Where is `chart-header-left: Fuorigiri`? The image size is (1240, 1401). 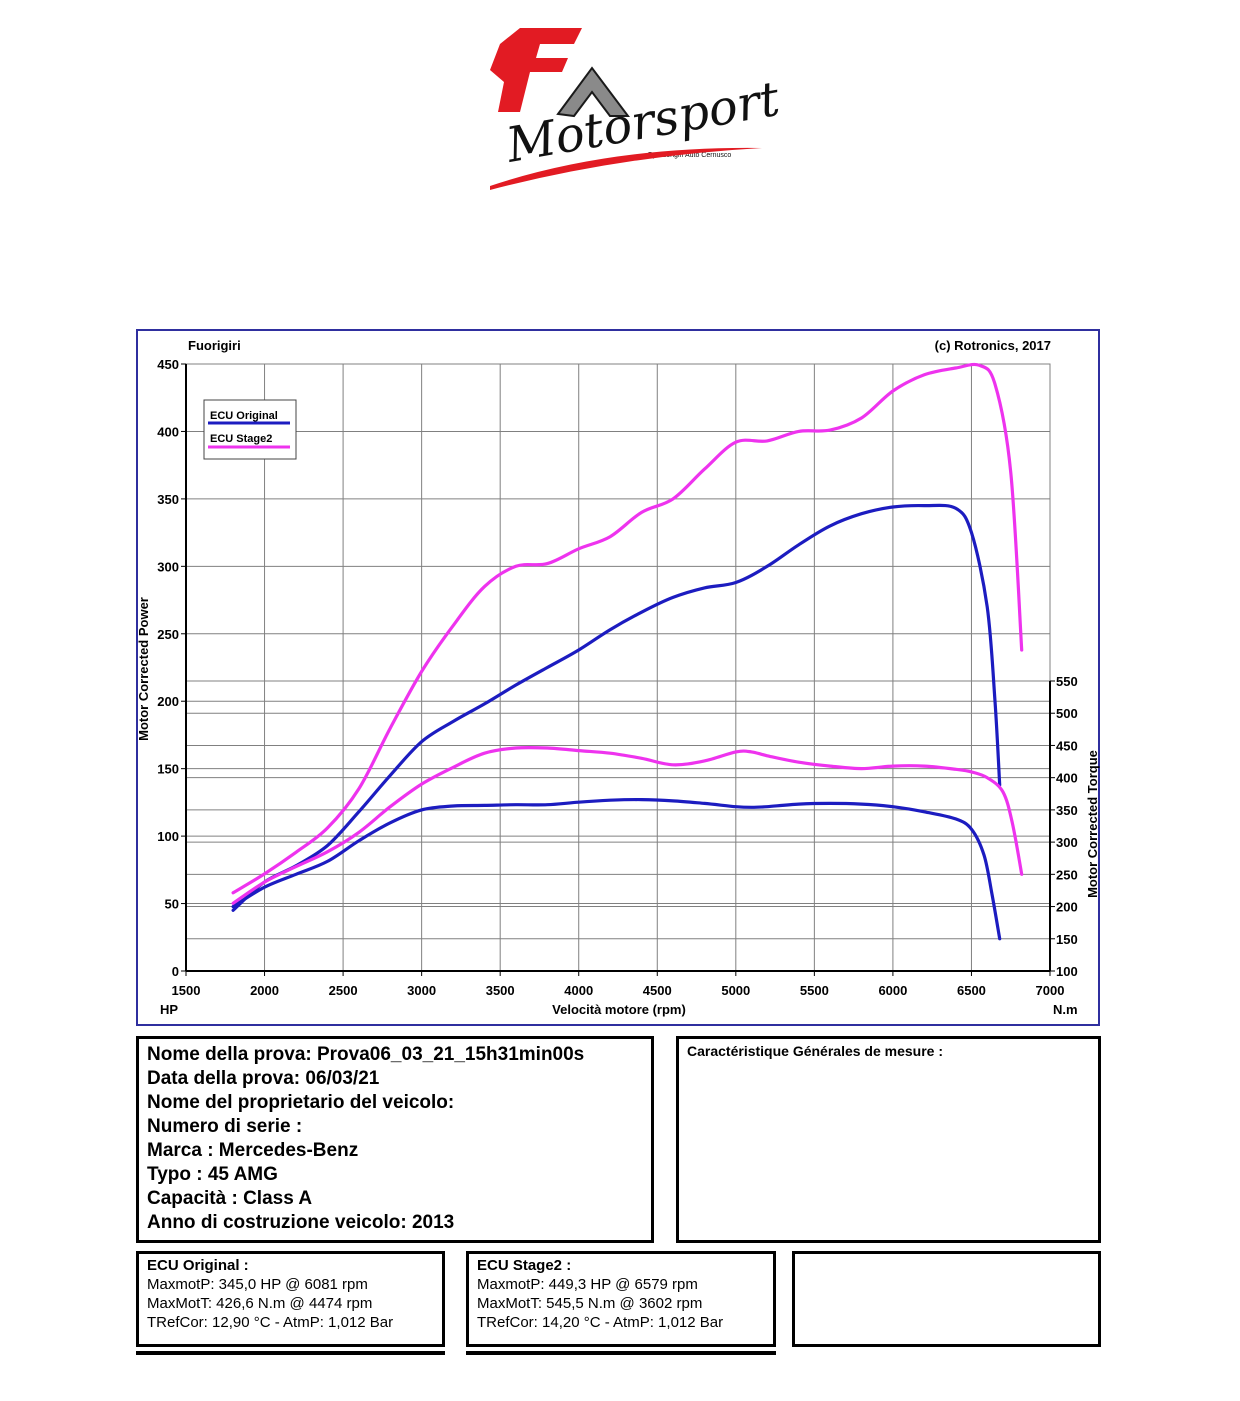
chart-header-left: Fuorigiri is located at coordinates (214, 345).